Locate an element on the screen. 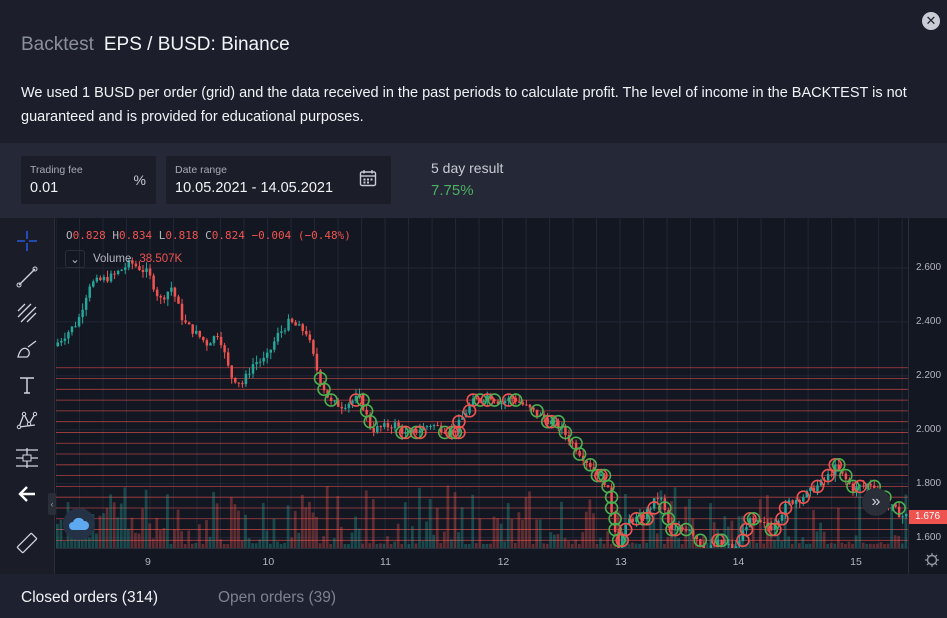 The width and height of the screenshot is (947, 618). time-tick-label: 14 is located at coordinates (738, 562).